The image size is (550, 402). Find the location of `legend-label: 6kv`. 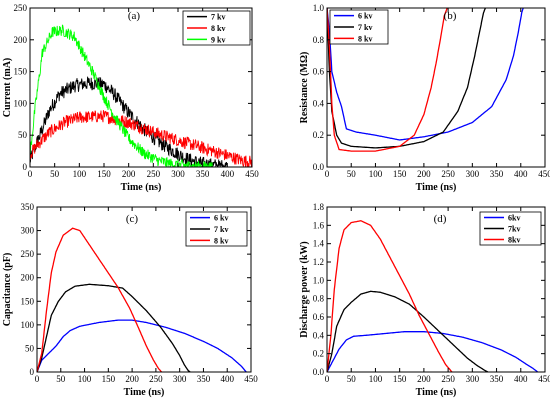

legend-label: 6kv is located at coordinates (514, 218).